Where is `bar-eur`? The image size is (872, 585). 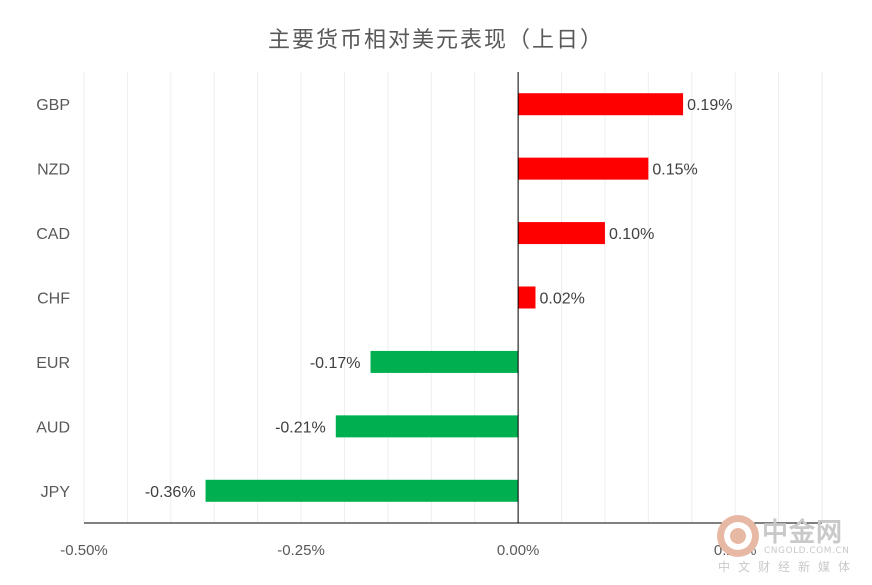 bar-eur is located at coordinates (444, 361).